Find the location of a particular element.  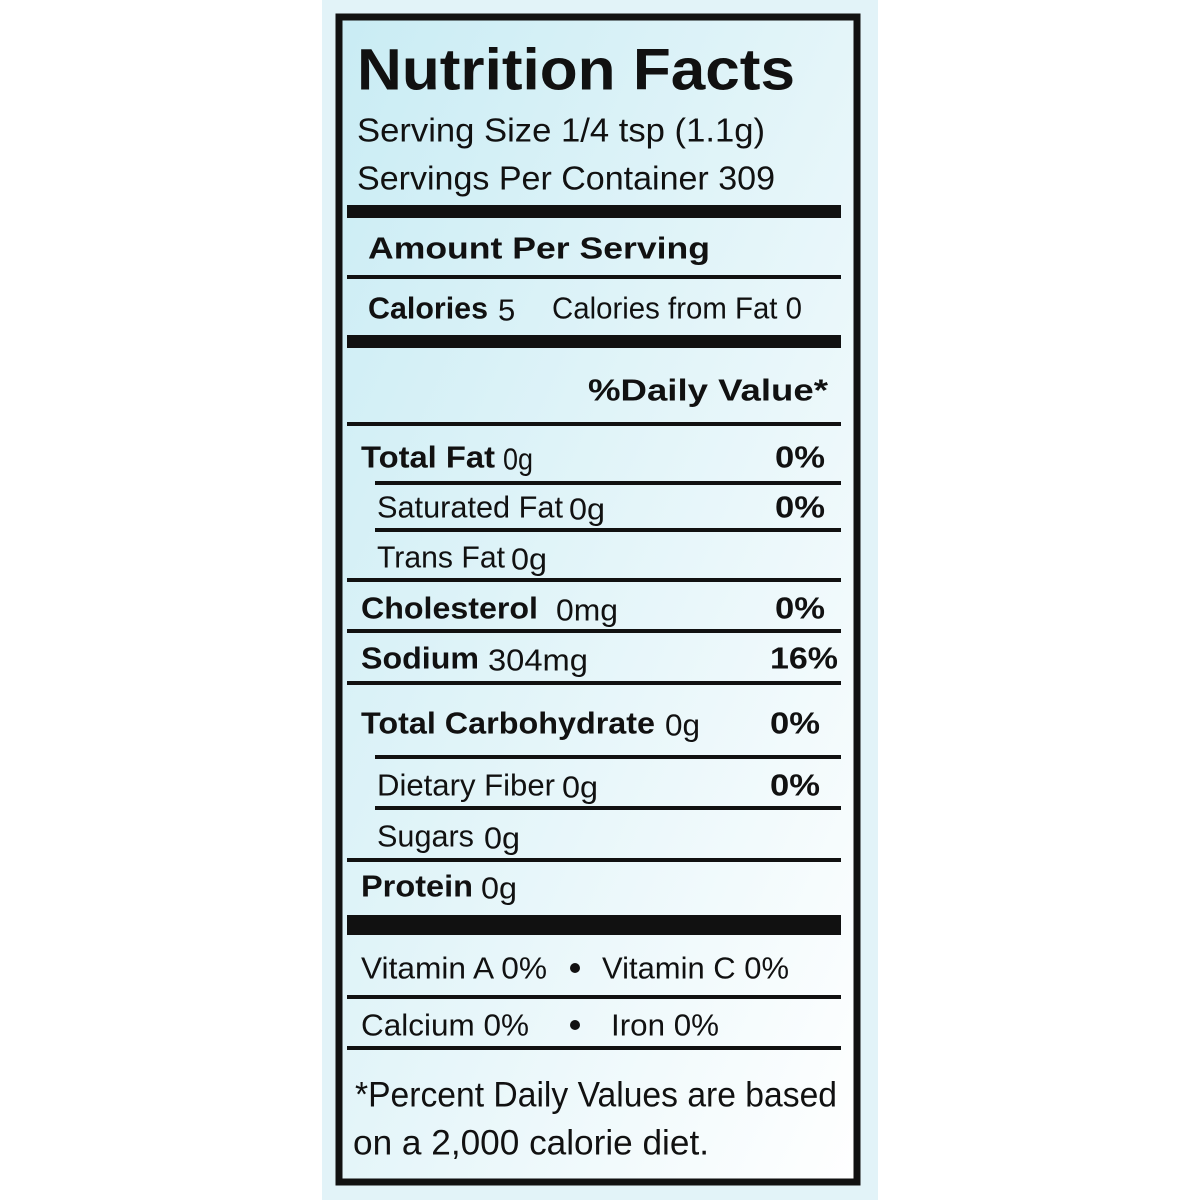

vitamin: Calcium 0% is located at coordinates (445, 1025).